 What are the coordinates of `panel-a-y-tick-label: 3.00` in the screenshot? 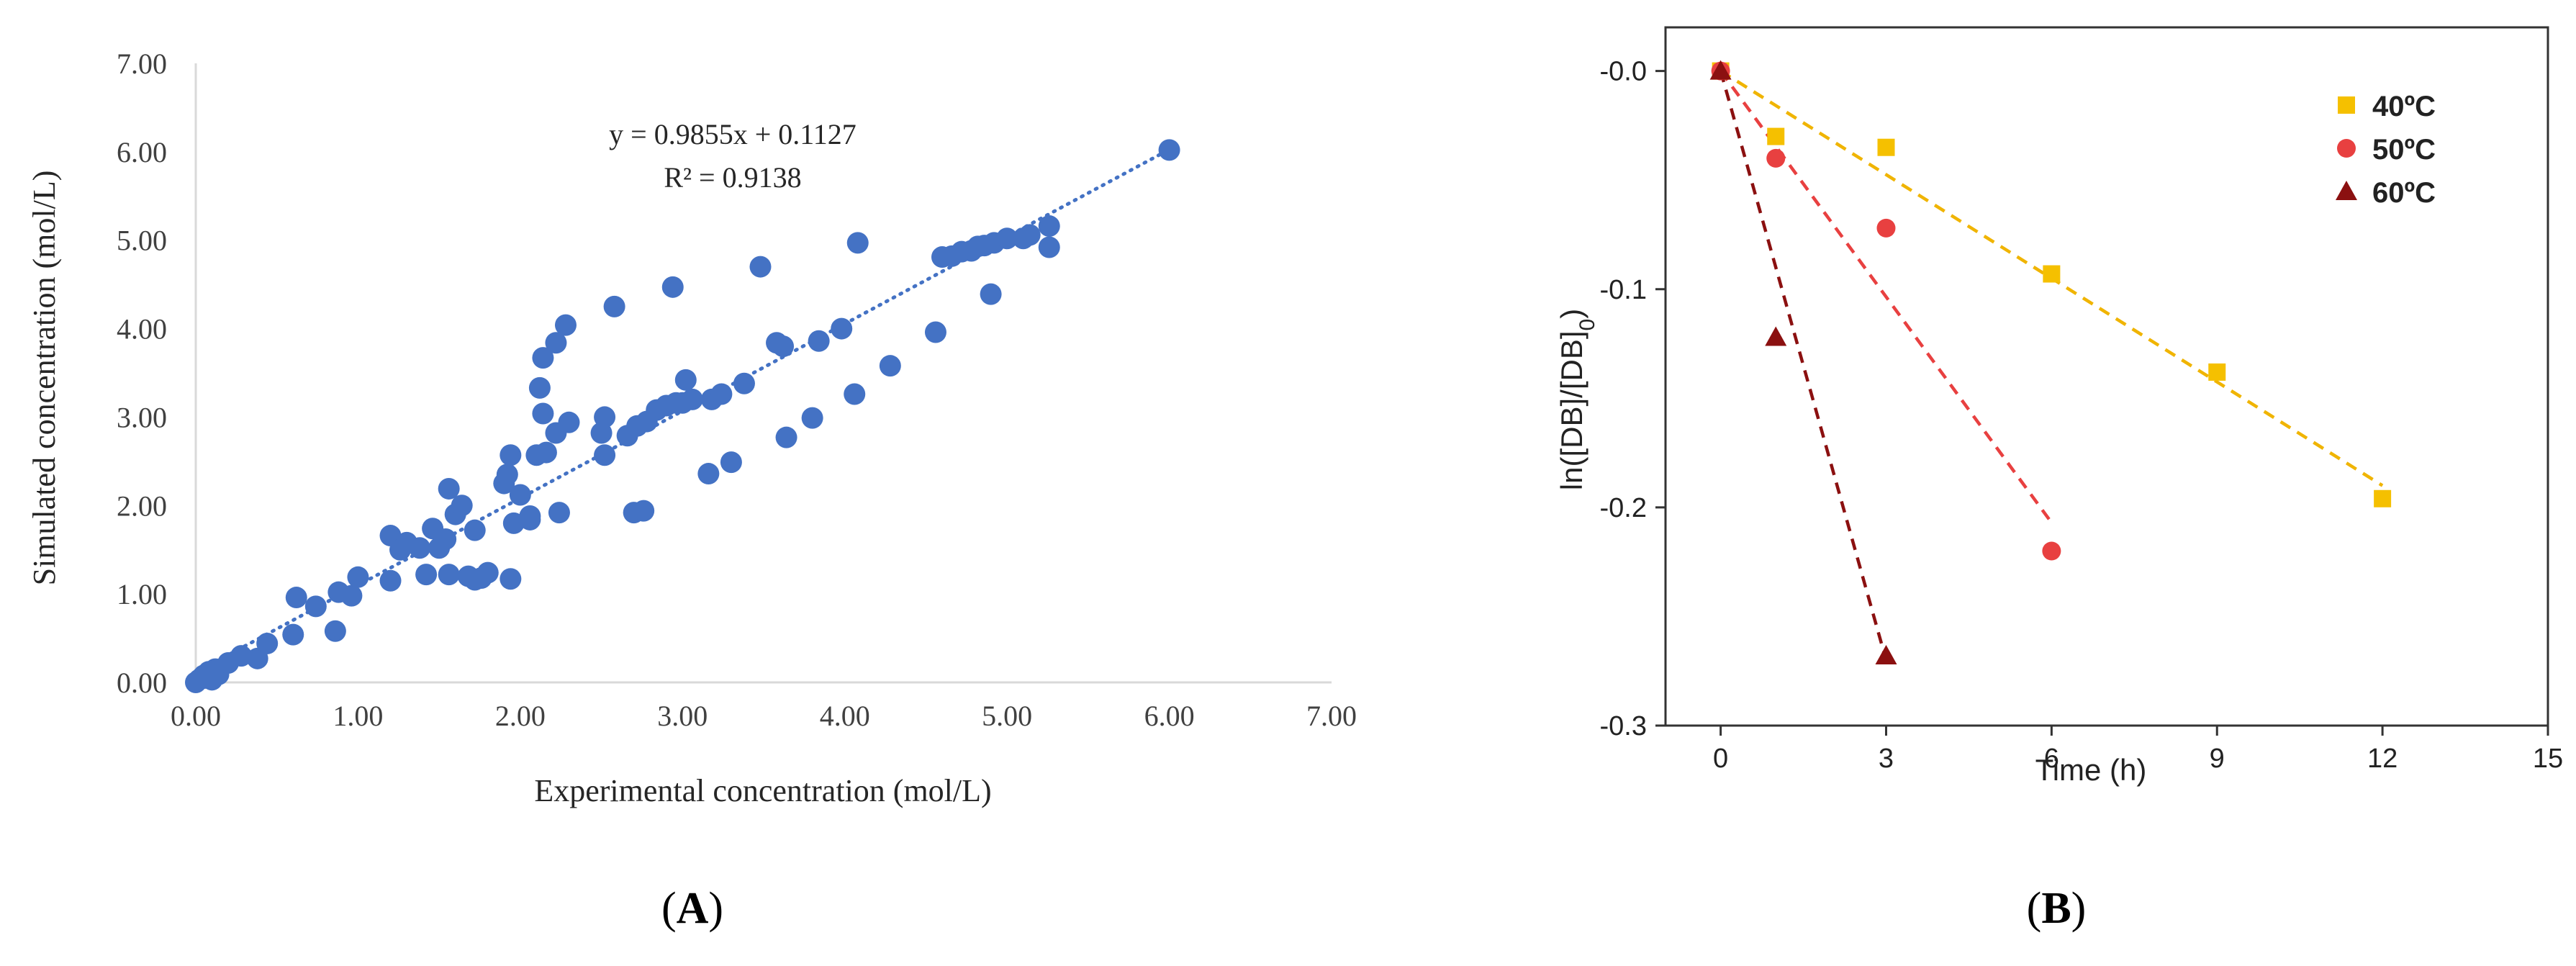 It's located at (142, 417).